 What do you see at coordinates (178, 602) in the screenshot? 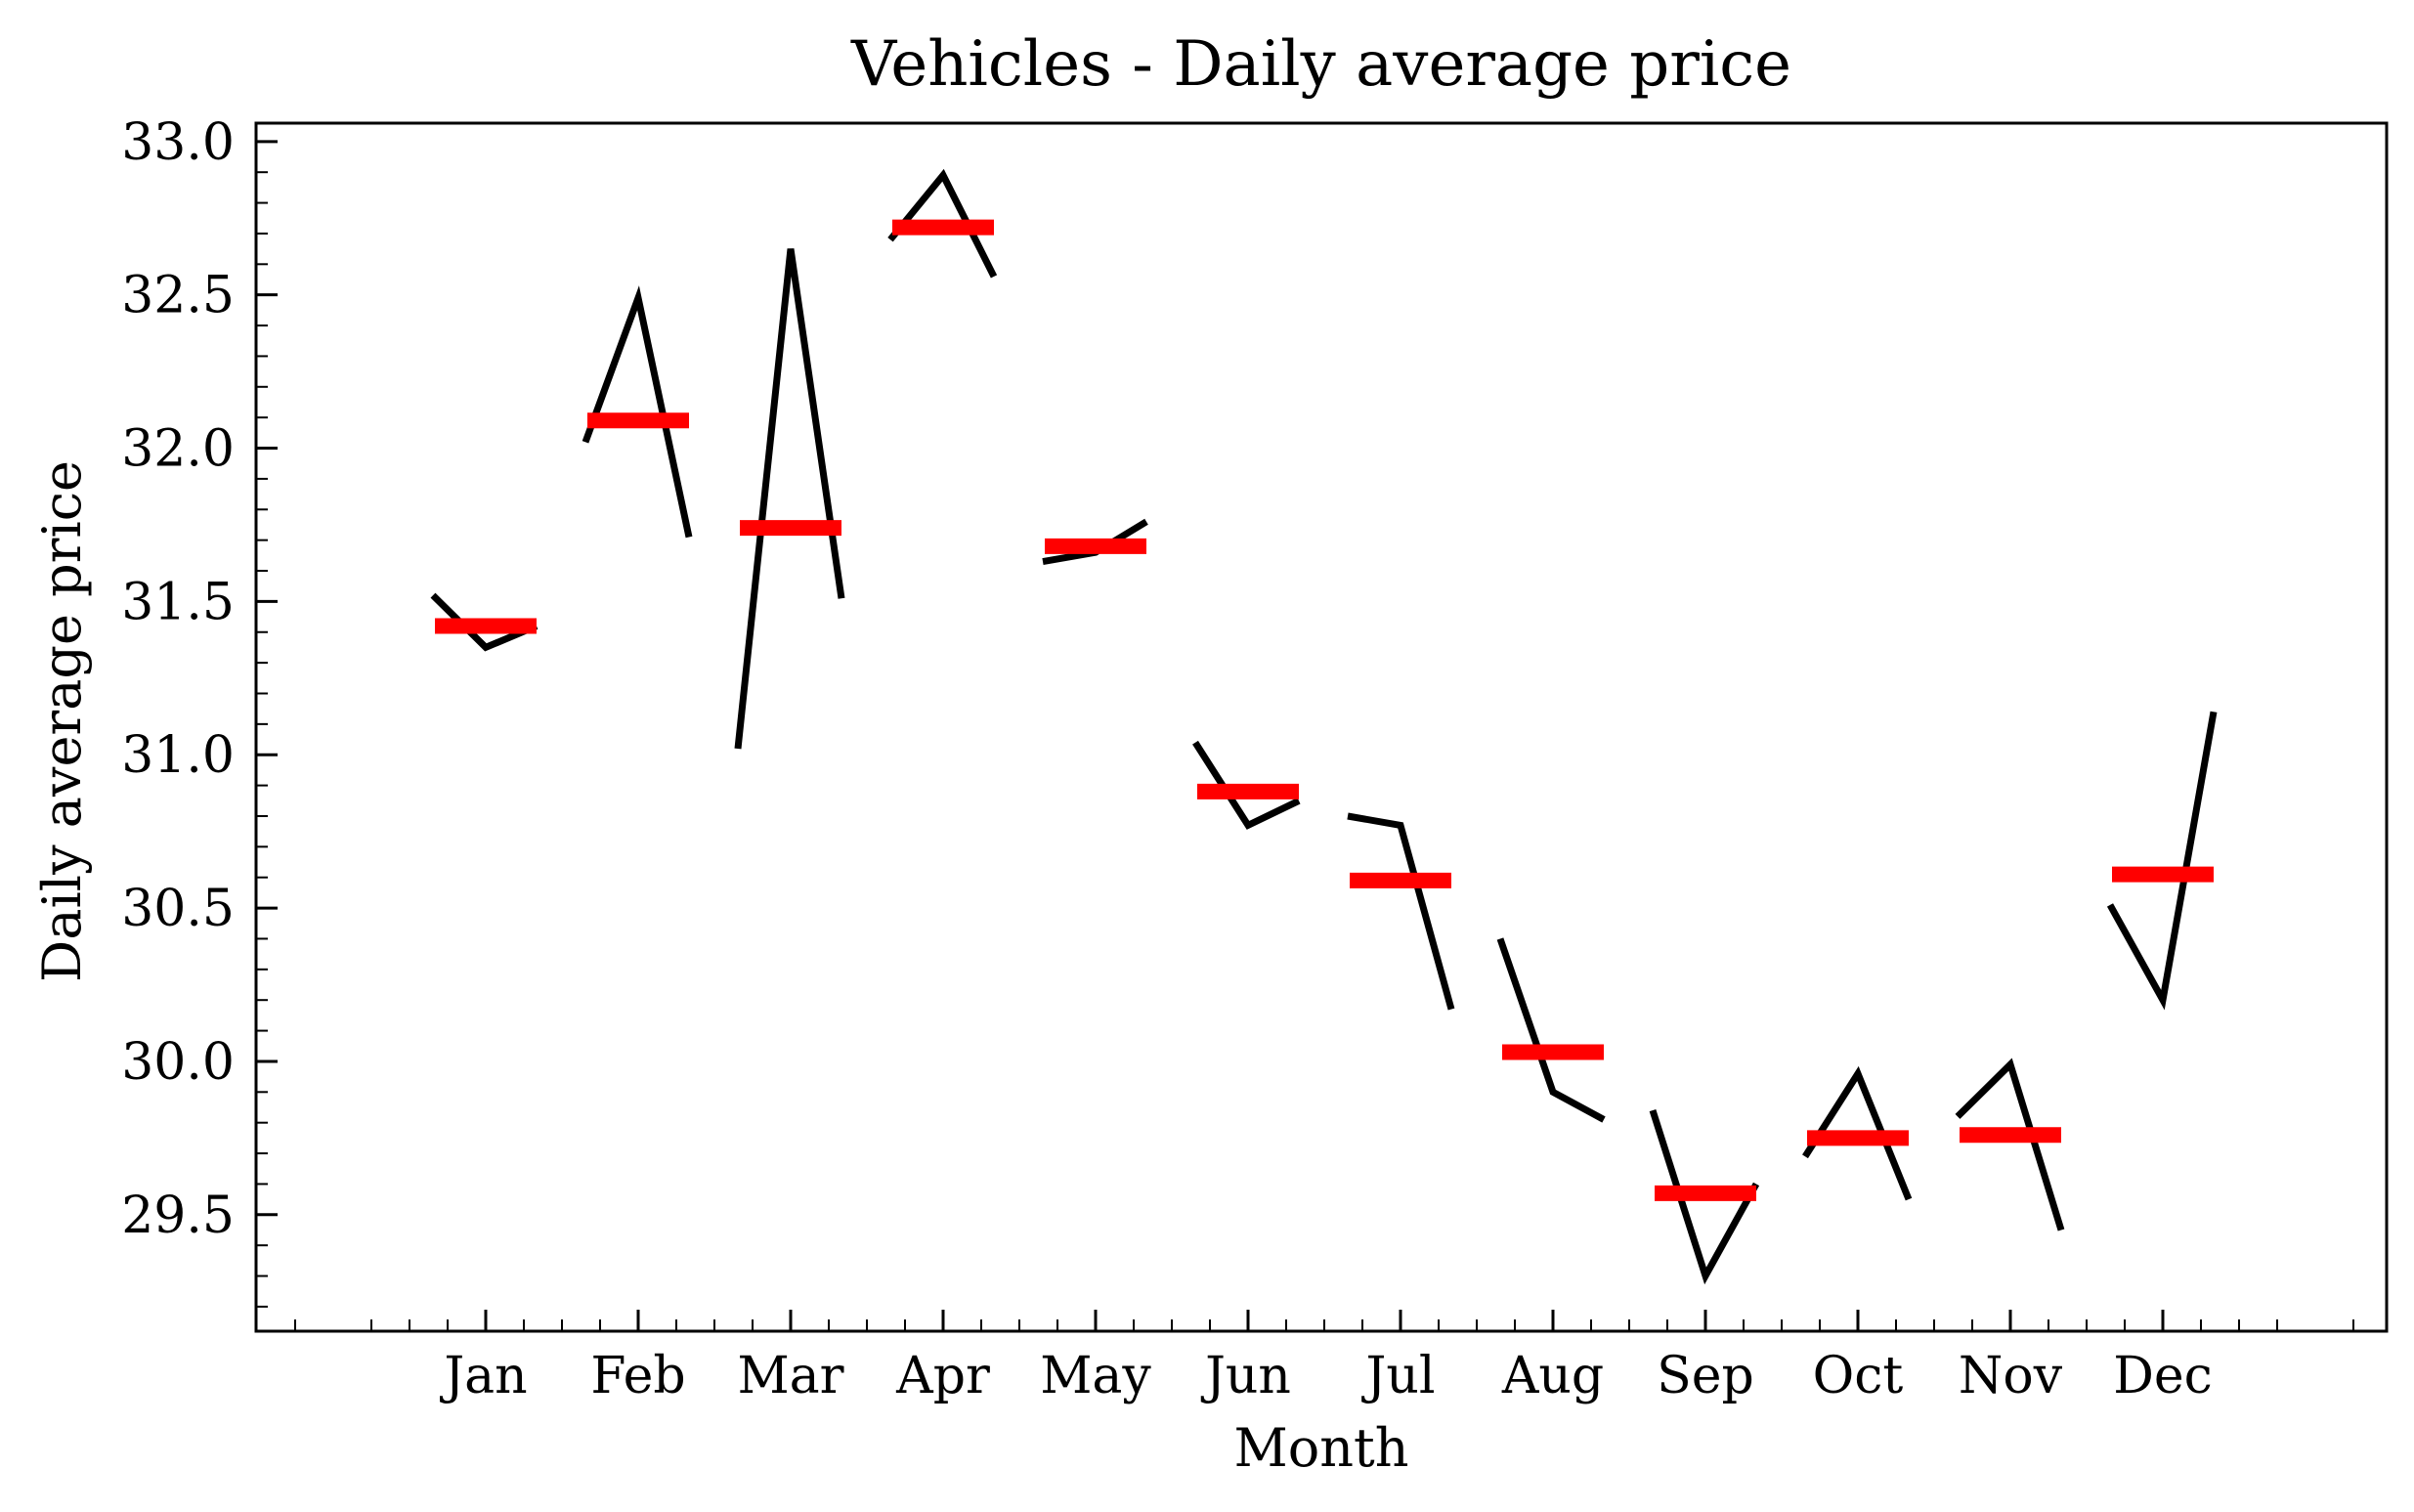
I see `y-tick-label: 31.5` at bounding box center [178, 602].